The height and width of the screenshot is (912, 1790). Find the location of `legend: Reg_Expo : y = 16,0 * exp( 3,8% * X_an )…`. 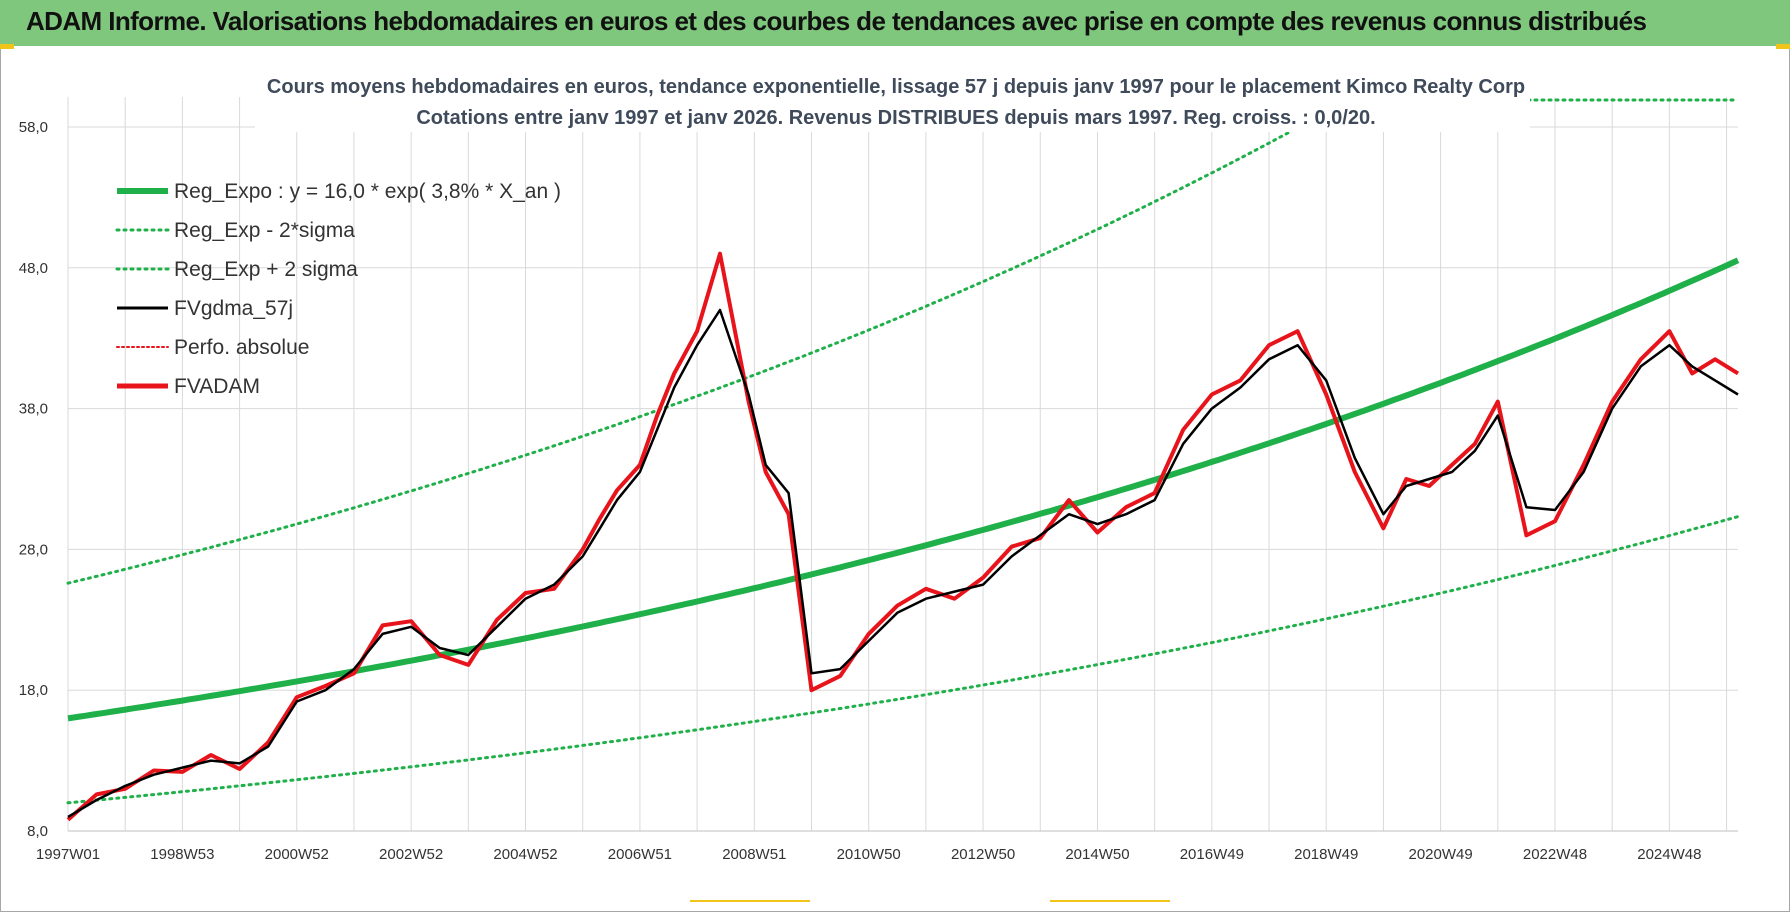

legend: Reg_Expo : y = 16,0 * exp( 3,8% * X_an )… is located at coordinates (338, 289).